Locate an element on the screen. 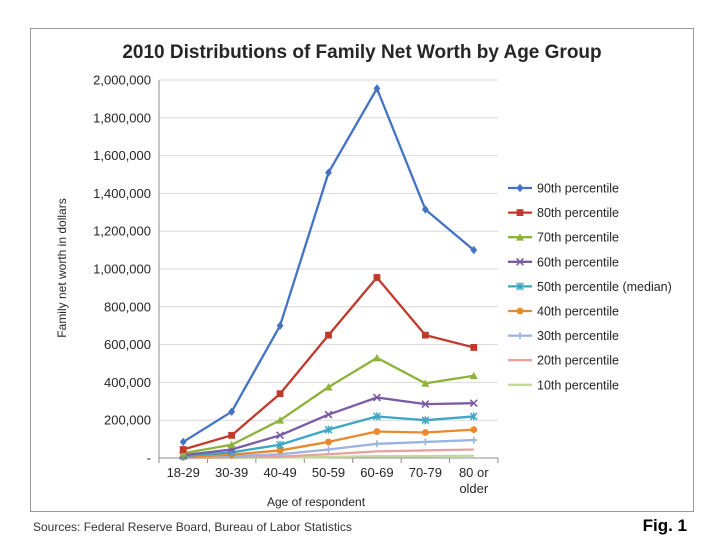 Image resolution: width=711 pixels, height=547 pixels. y-tick-label: 600,000 is located at coordinates (127, 344).